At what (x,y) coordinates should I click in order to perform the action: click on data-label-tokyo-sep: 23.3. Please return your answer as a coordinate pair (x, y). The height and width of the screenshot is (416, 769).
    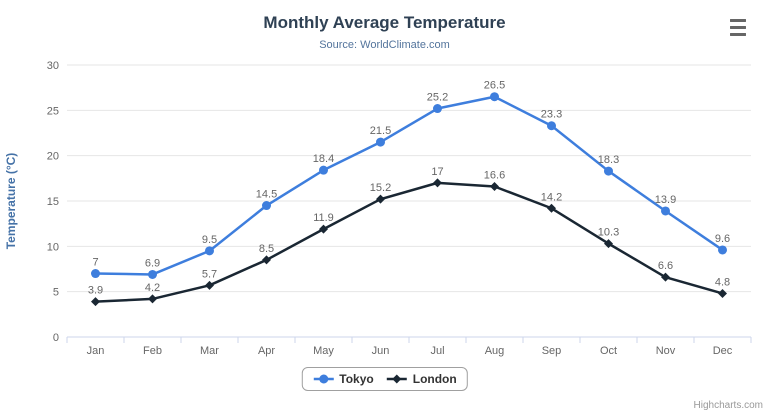
    Looking at the image, I should click on (551, 115).